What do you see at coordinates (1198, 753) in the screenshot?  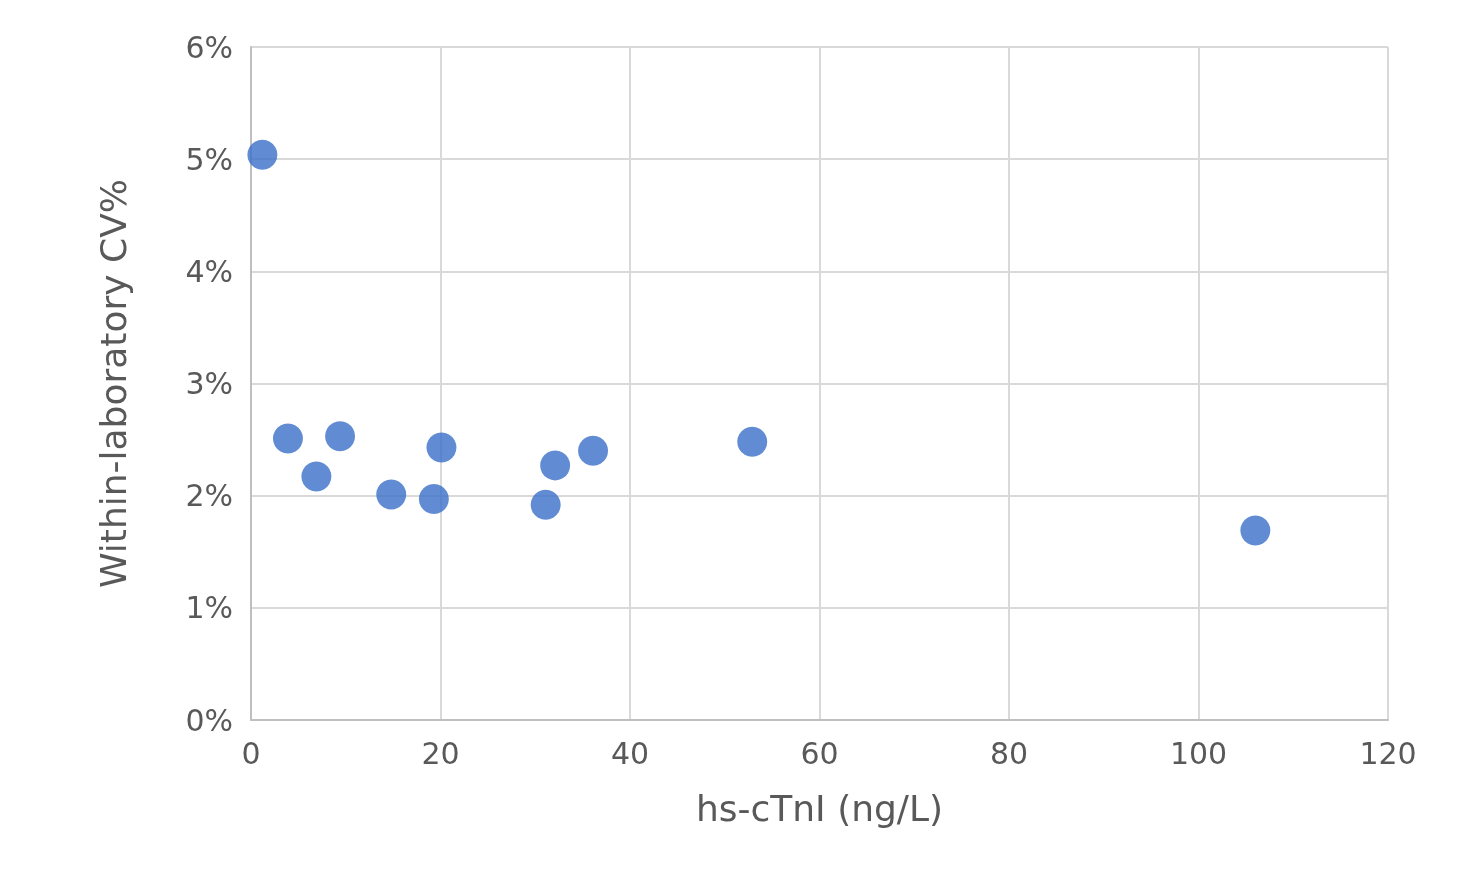 I see `x-tick-label: 100` at bounding box center [1198, 753].